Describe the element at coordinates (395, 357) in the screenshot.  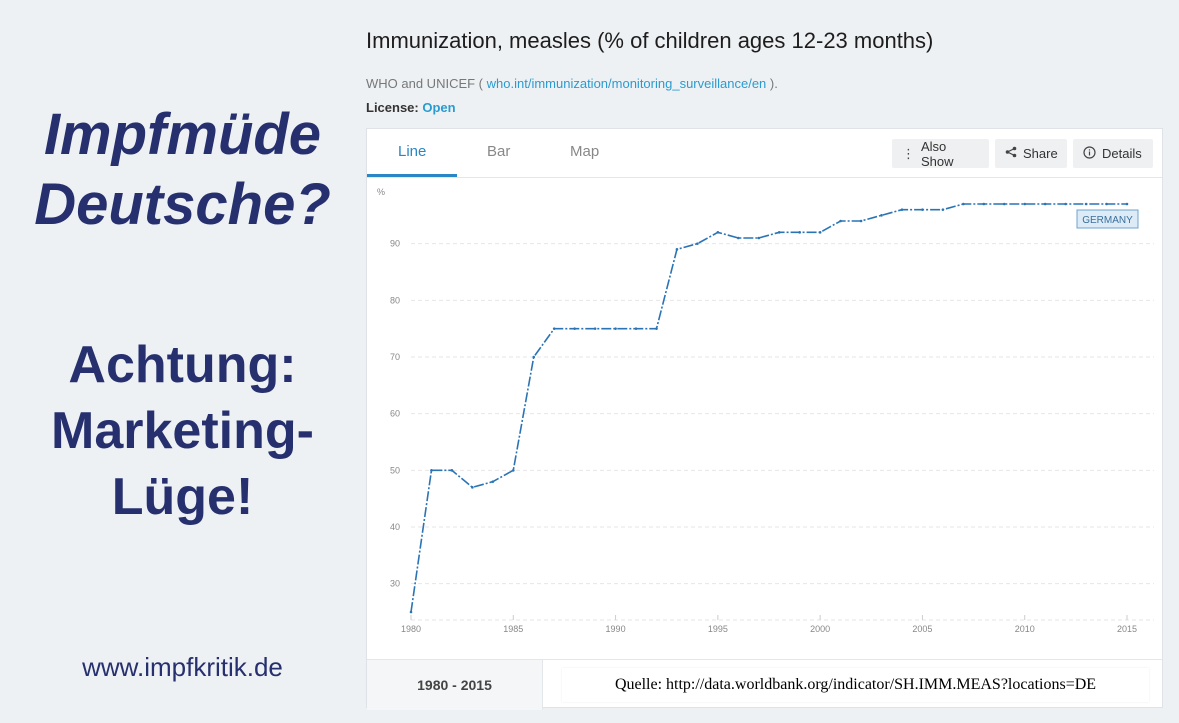
I see `y-tick-label: 70` at that location.